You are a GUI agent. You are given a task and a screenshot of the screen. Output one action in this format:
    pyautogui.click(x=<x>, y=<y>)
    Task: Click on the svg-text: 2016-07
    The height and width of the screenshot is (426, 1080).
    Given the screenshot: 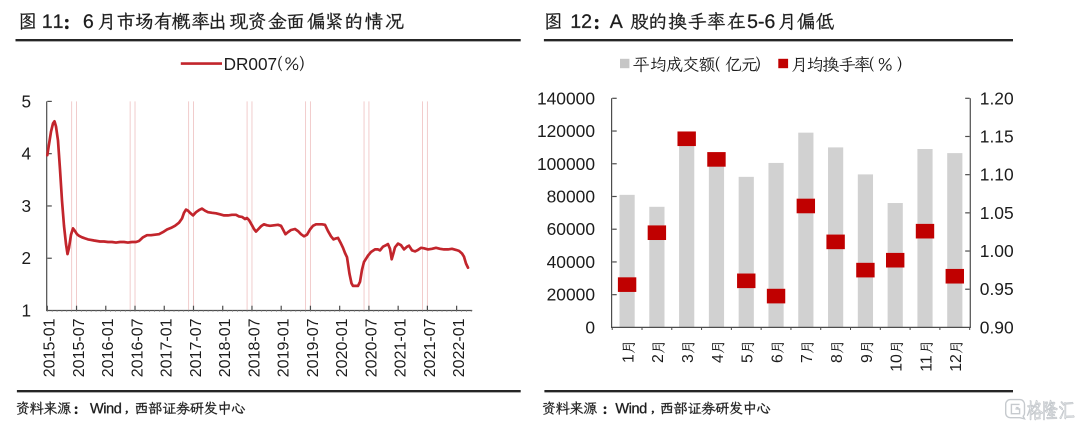 What is the action you would take?
    pyautogui.click(x=137, y=347)
    